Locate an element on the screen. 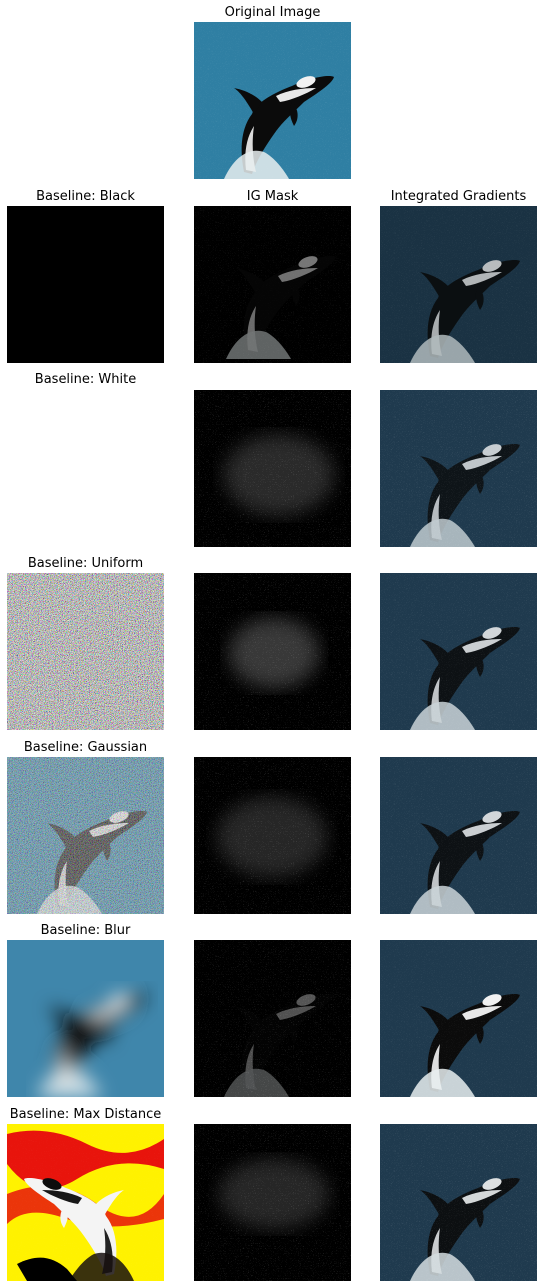 The height and width of the screenshot is (1288, 544). integrated-gradients-uniform is located at coordinates (458, 651).